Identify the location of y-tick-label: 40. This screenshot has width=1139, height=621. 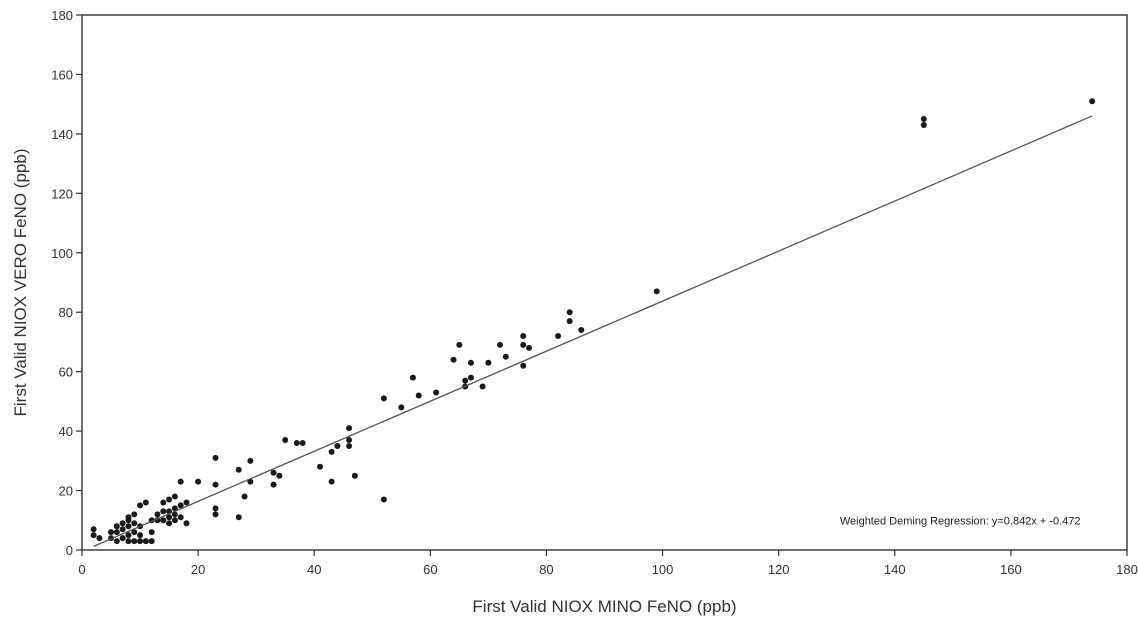
(66, 431).